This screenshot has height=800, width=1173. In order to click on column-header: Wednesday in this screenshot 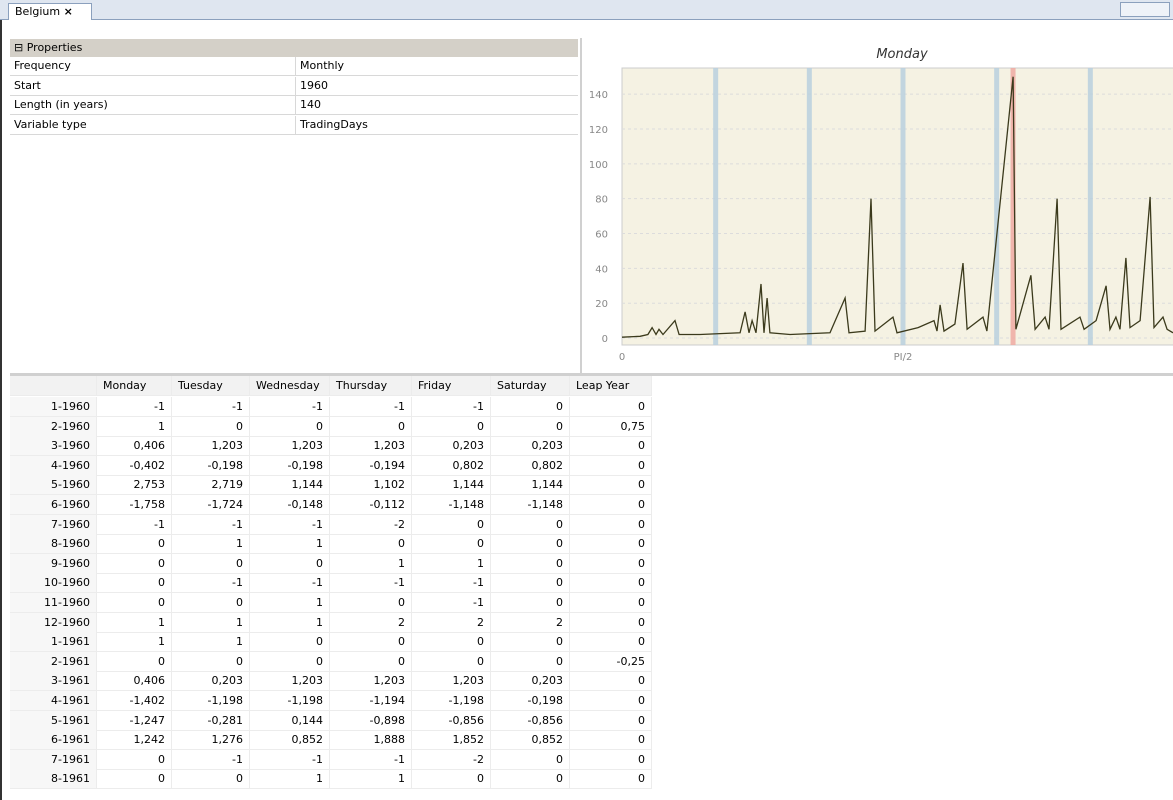, I will do `click(290, 386)`.